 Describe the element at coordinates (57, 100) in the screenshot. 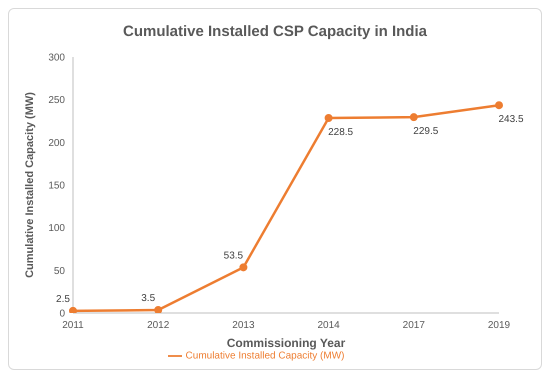

I see `y-tick-label: 250` at that location.